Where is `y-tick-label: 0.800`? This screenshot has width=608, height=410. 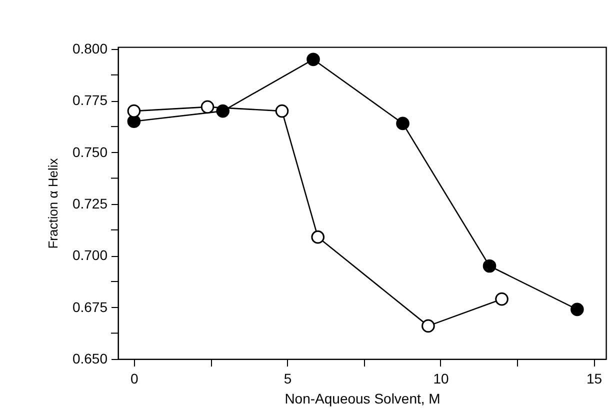 y-tick-label: 0.800 is located at coordinates (90, 48).